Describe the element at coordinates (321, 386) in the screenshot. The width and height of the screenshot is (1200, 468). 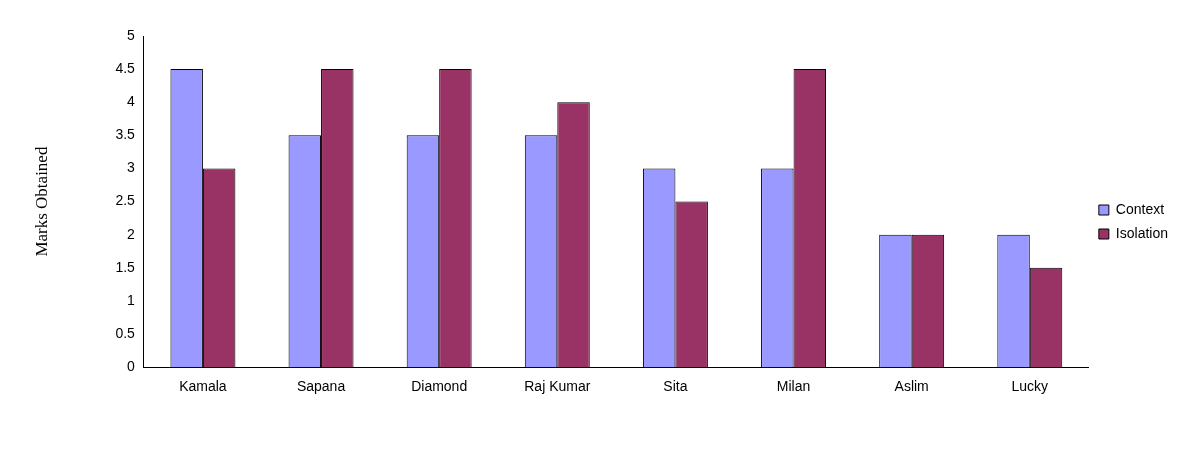
I see `x-tick-label: Sapana` at that location.